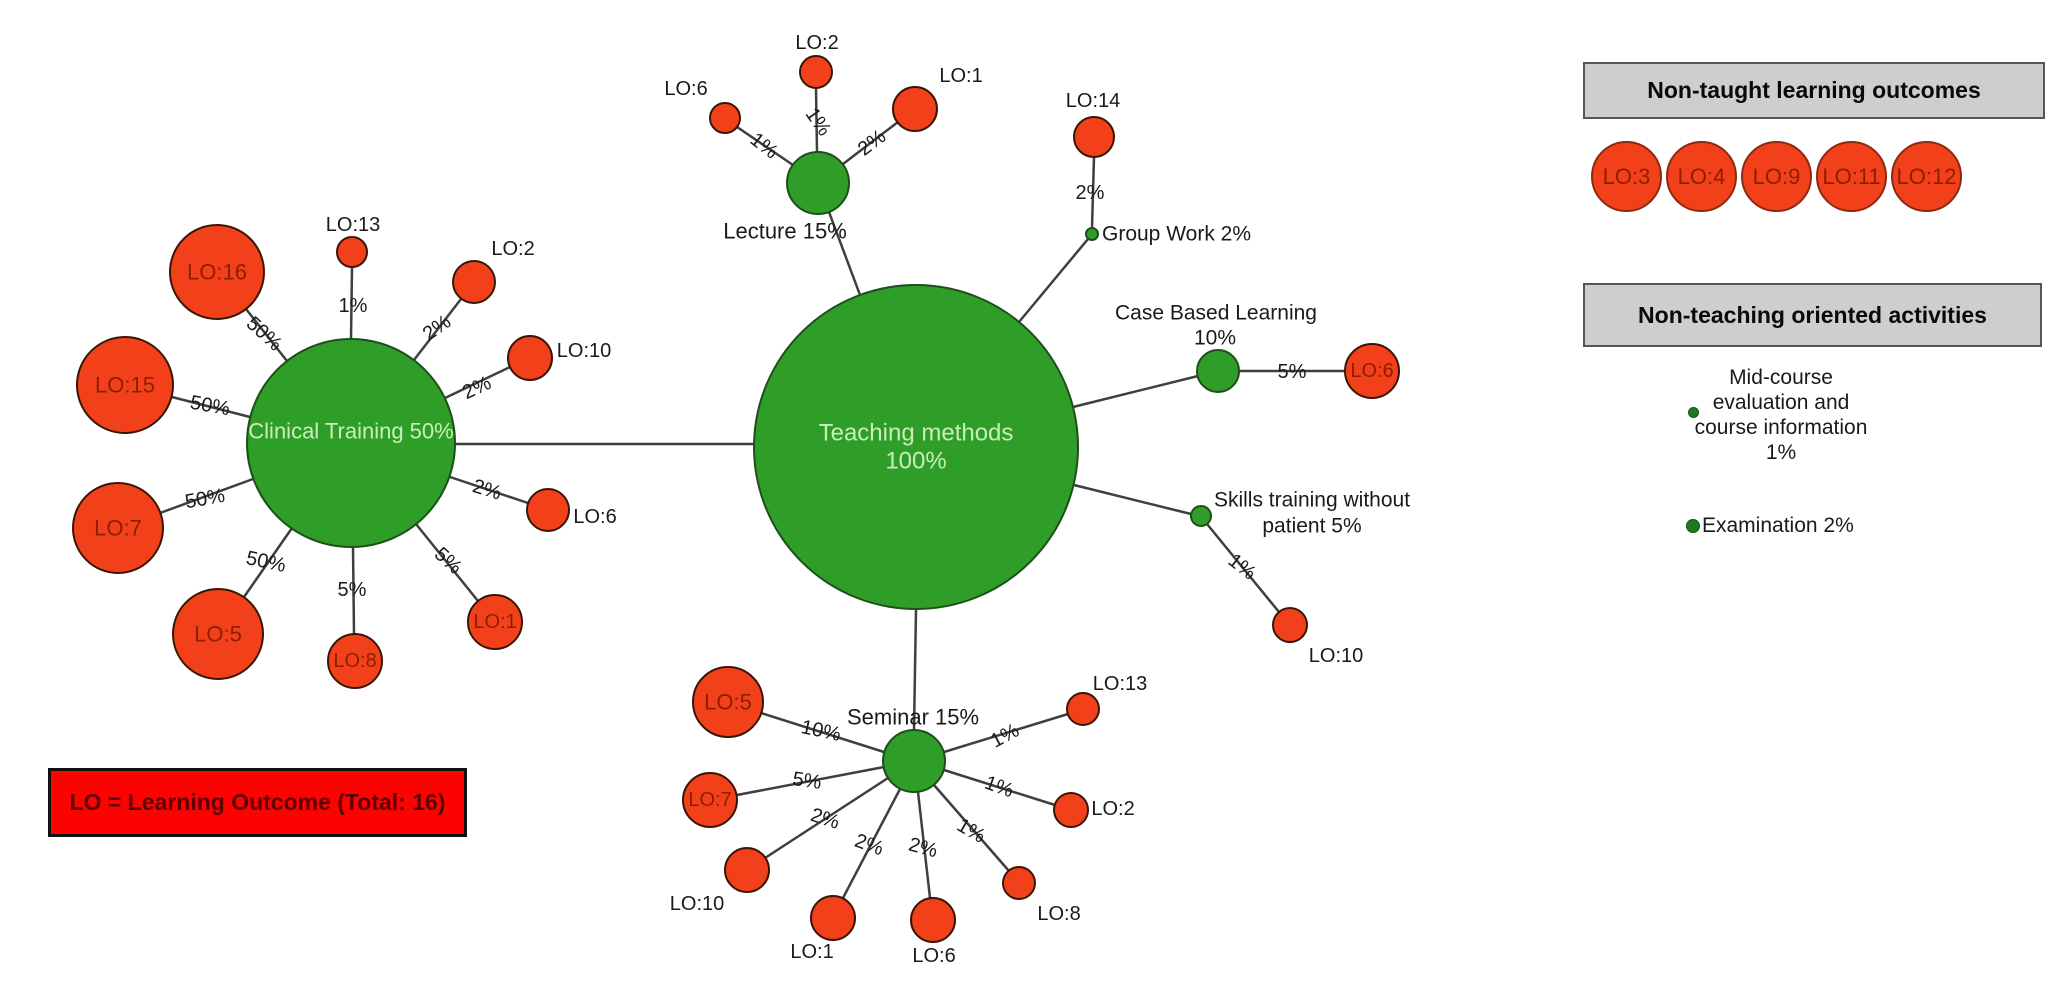 Image resolution: width=2059 pixels, height=1001 pixels. I want to click on node-skills-training, so click(1201, 516).